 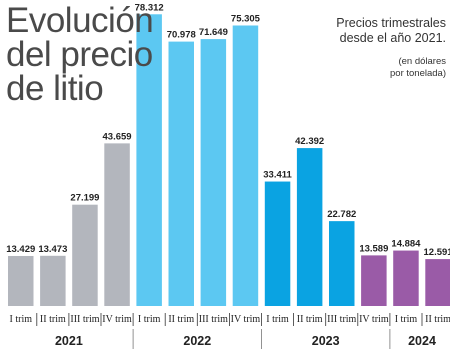 I want to click on tick-label-2022-1: I trim, so click(x=149, y=319).